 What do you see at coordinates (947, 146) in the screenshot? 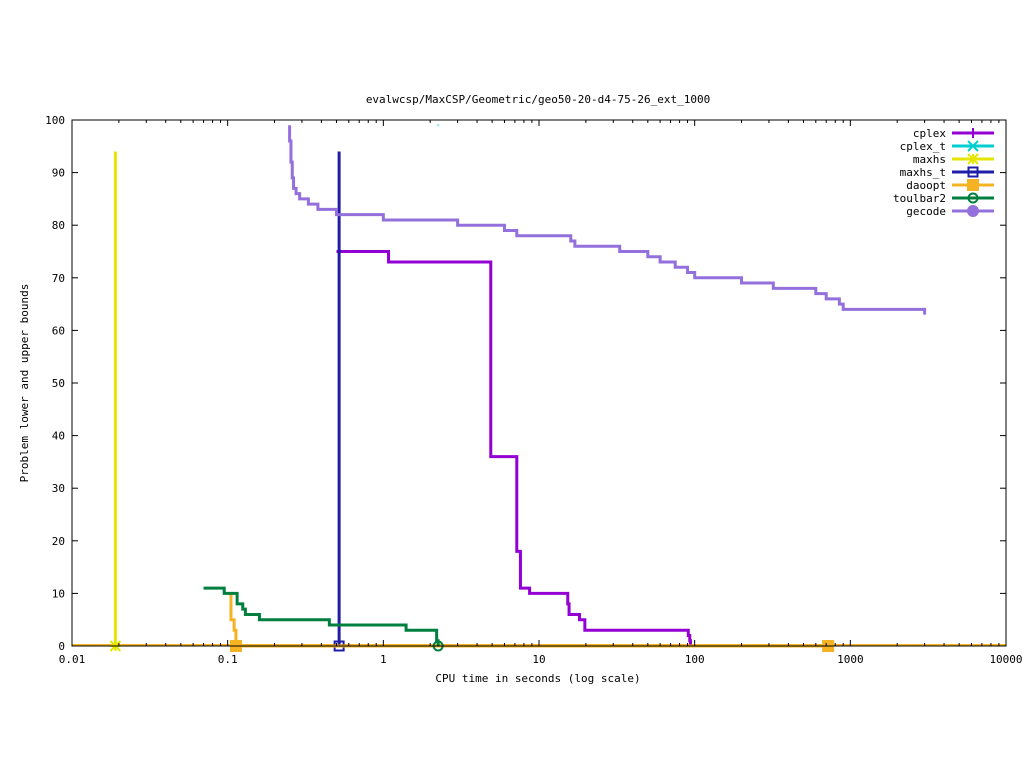
I see `legend-item-cplex_t: cplex_t` at bounding box center [947, 146].